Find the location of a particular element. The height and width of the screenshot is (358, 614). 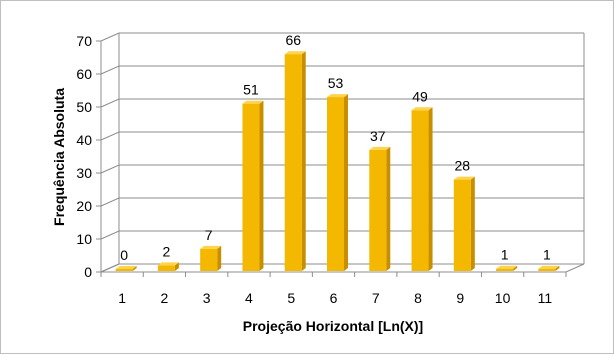

y-tick-label: 70 is located at coordinates (84, 41).